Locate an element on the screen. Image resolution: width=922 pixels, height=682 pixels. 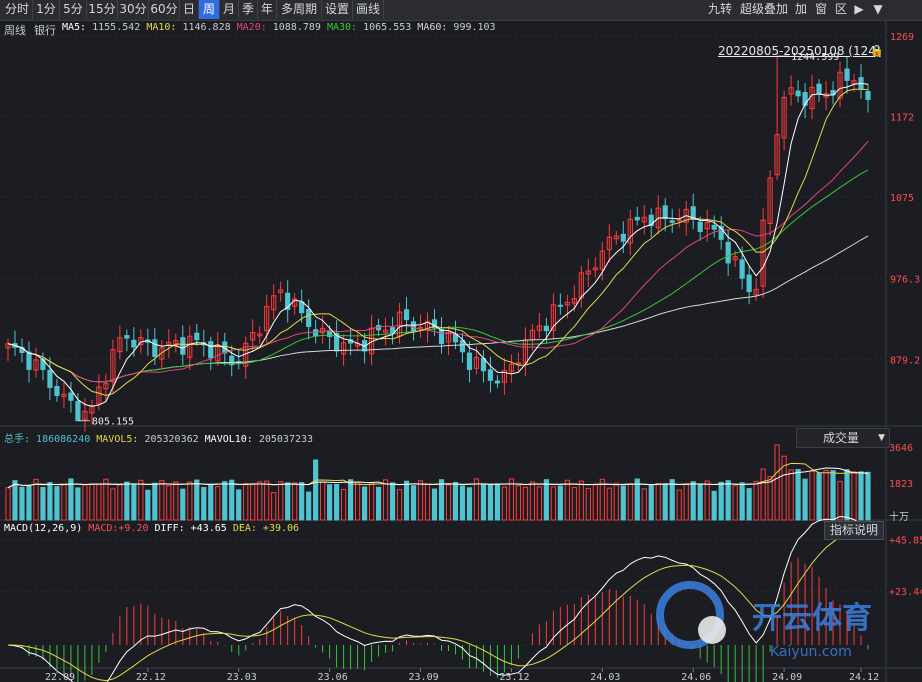
period-tab-10: 年 is located at coordinates (266, 9).